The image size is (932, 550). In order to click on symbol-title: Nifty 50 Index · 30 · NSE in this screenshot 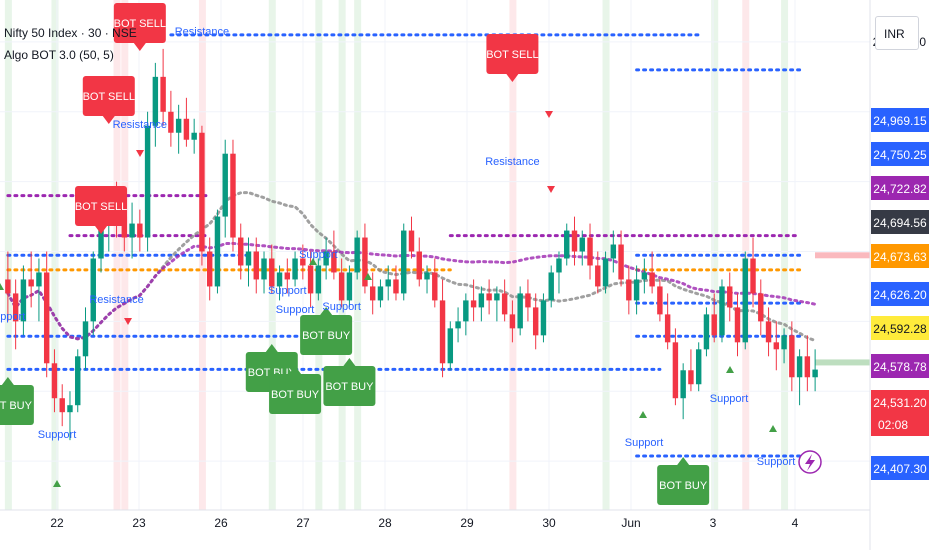, I will do `click(70, 33)`.